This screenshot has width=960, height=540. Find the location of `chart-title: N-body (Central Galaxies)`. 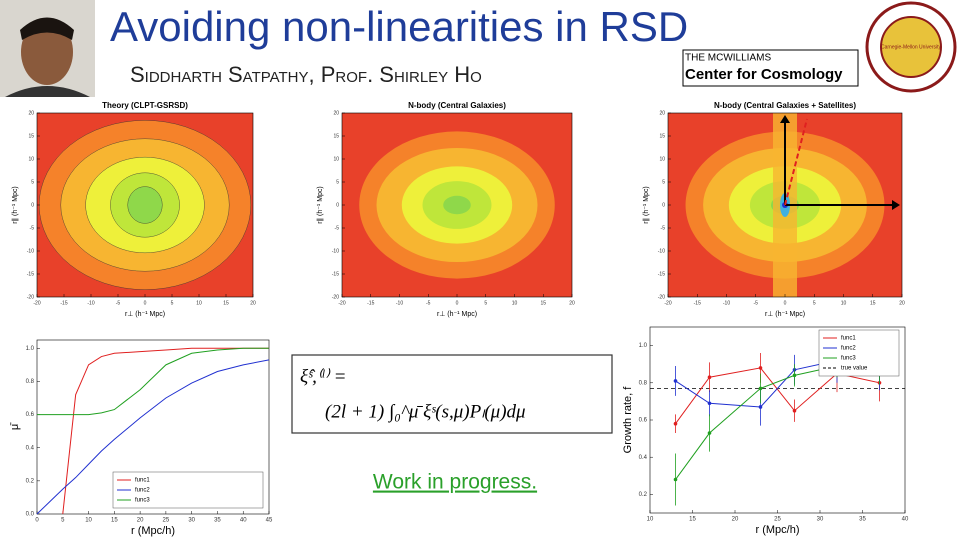

chart-title: N-body (Central Galaxies) is located at coordinates (457, 105).